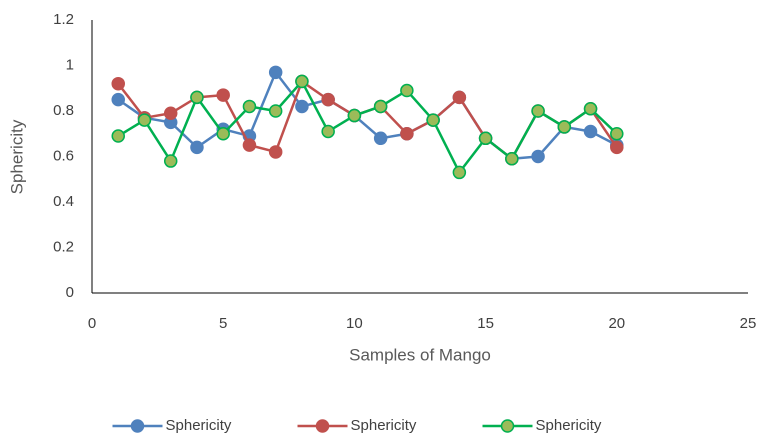 This screenshot has height=439, width=761. What do you see at coordinates (92, 323) in the screenshot?
I see `x-tick-label: 0` at bounding box center [92, 323].